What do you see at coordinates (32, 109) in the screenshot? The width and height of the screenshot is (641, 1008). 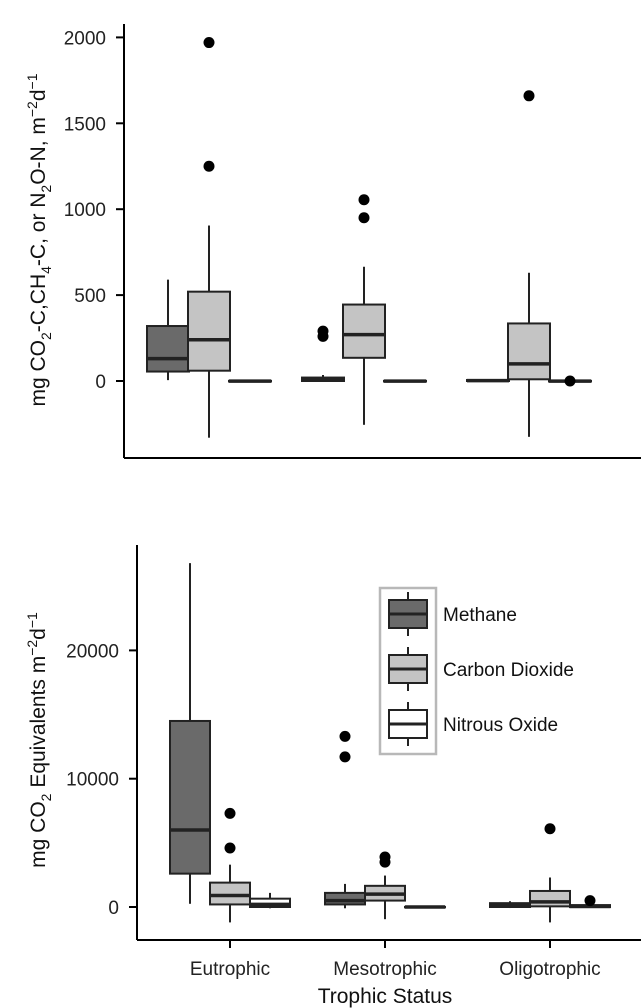 I see `top-ylabel-sup-1: −2` at bounding box center [32, 109].